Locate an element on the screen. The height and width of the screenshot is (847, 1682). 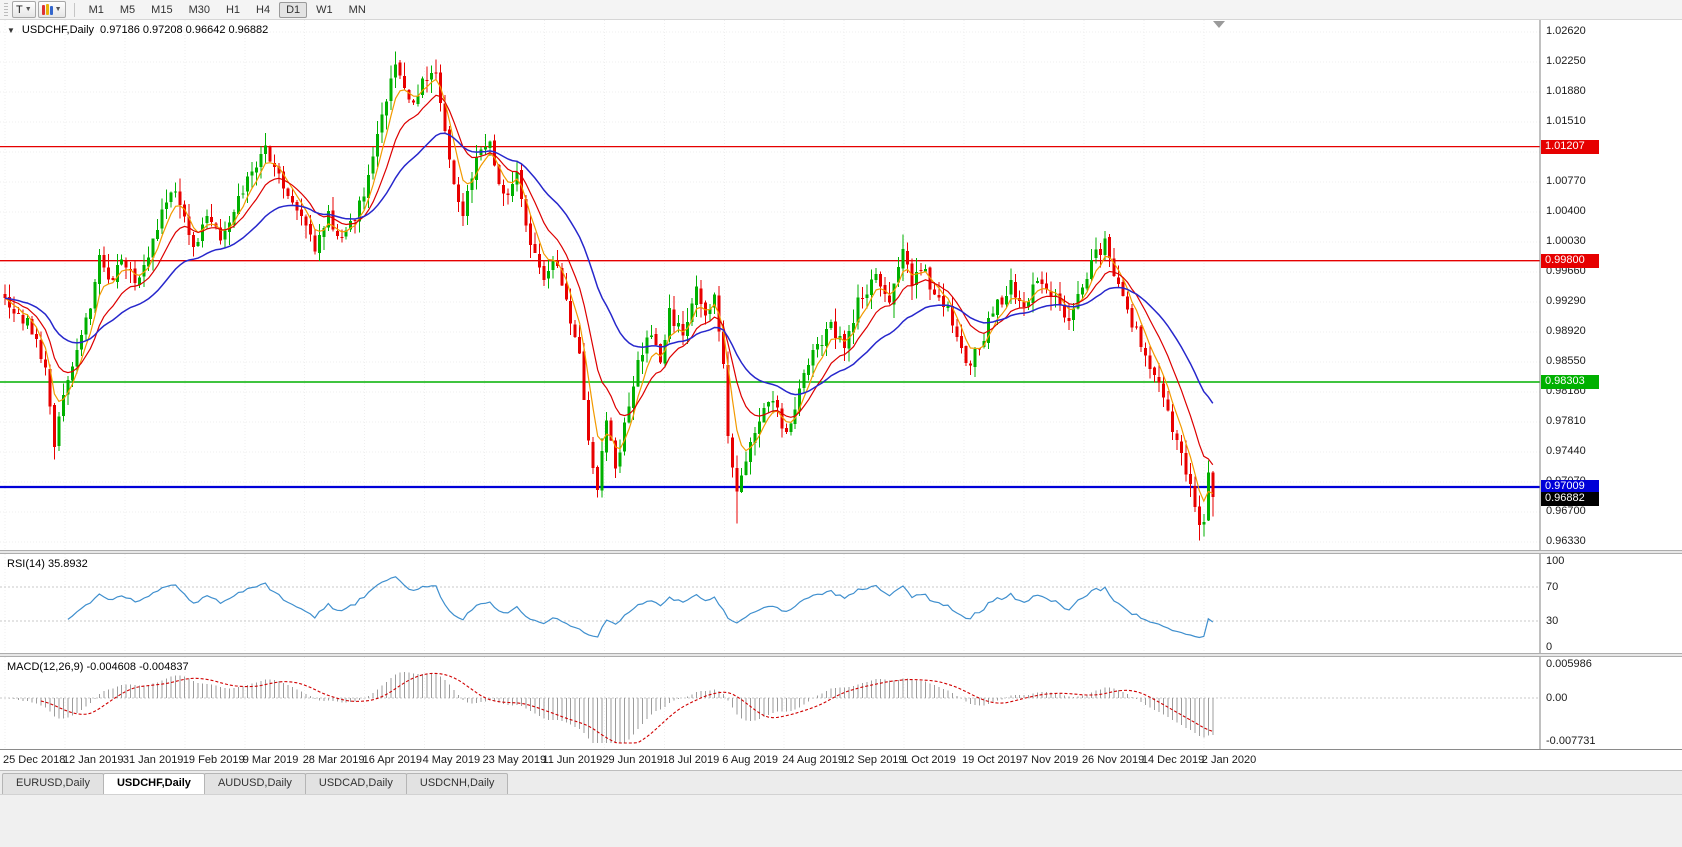
timeframe-mn: MN is located at coordinates (357, 9).